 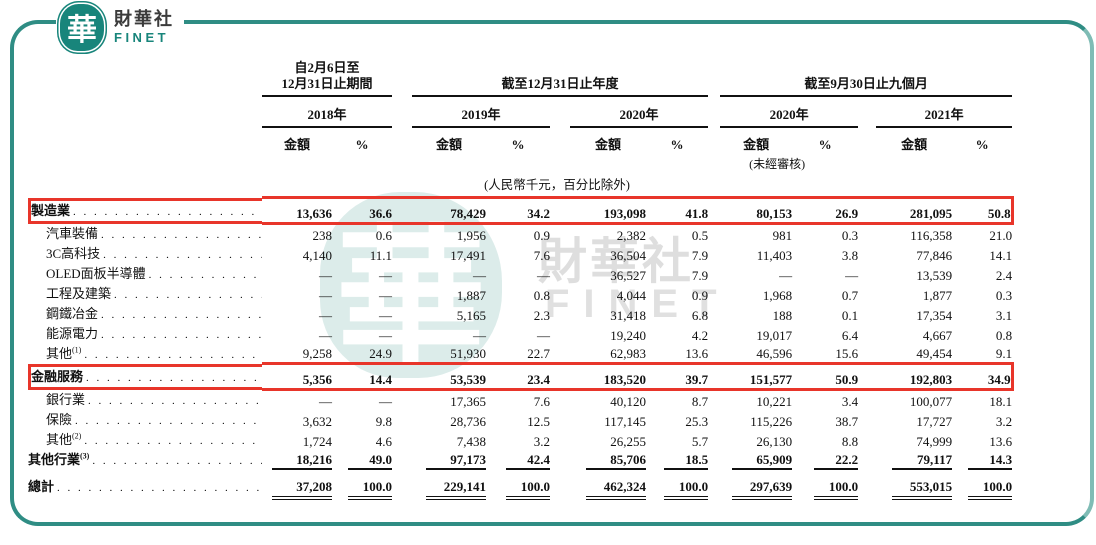 I want to click on footnote-marker: (3), so click(x=85, y=456).